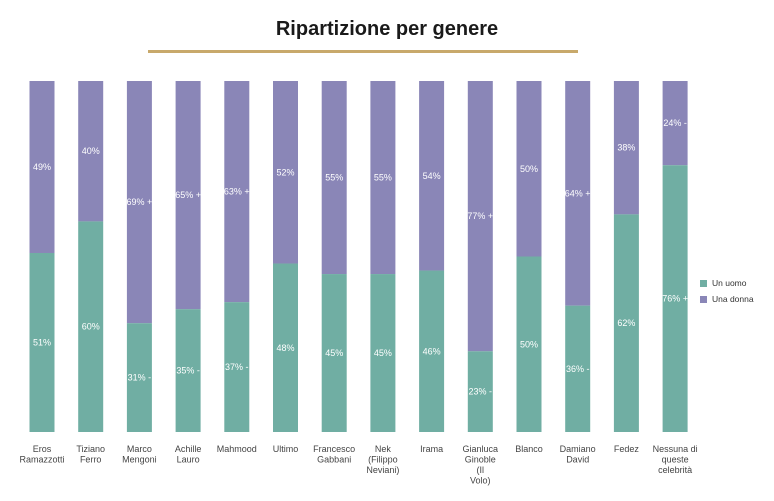 The height and width of the screenshot is (501, 774). I want to click on data-label-uomo: 36% -, so click(578, 369).